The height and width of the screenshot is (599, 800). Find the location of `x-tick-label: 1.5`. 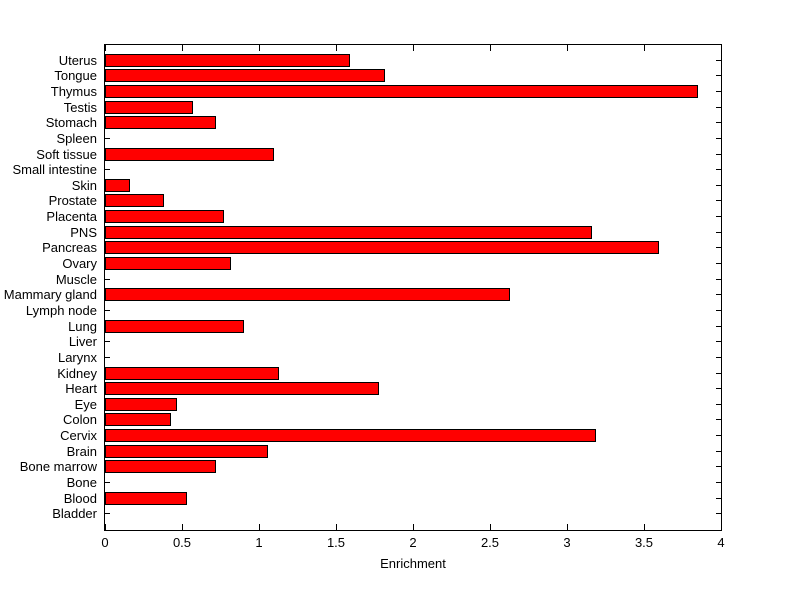

x-tick-label: 1.5 is located at coordinates (336, 542).